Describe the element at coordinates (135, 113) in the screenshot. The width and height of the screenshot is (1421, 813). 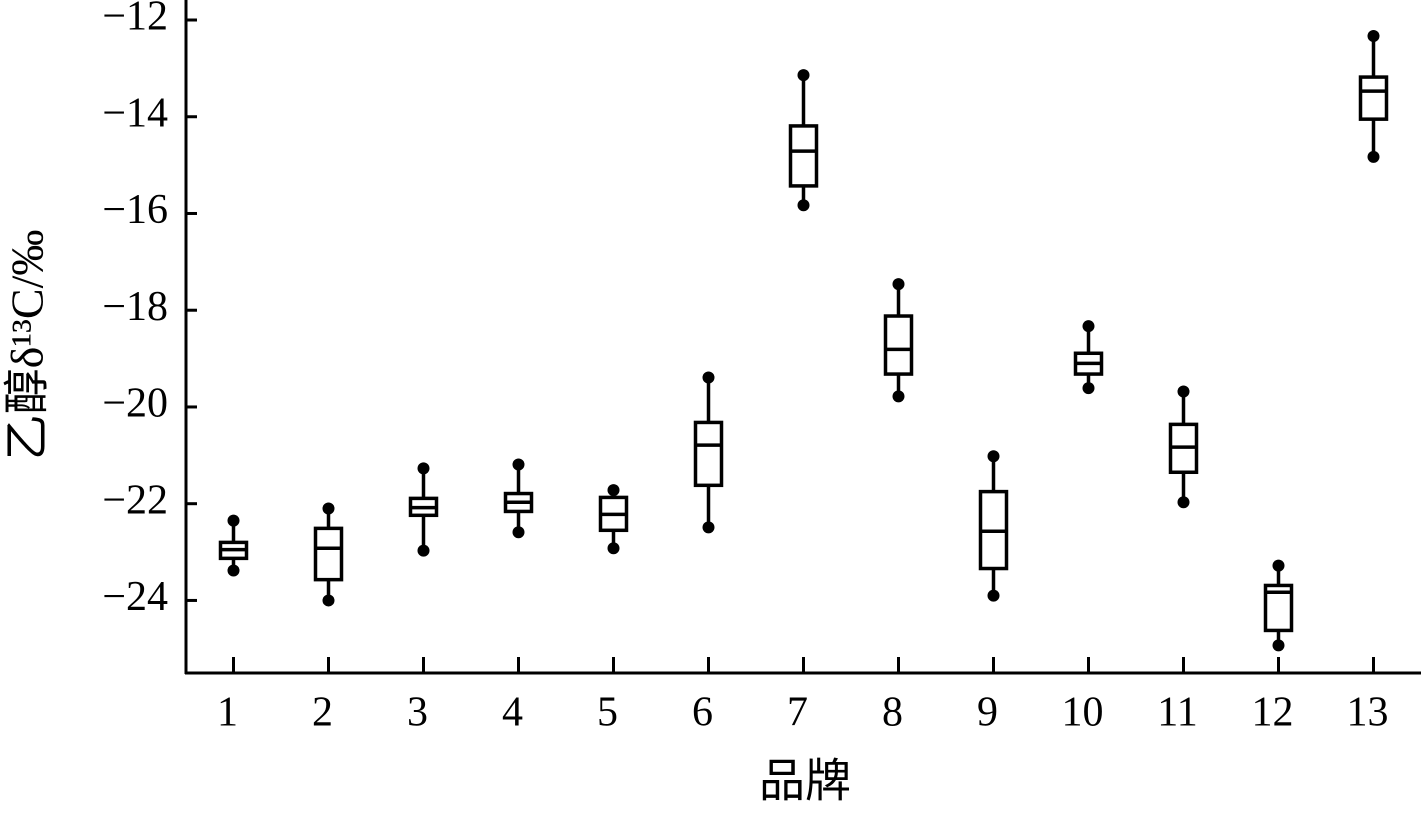
I see `y-tick-label: −14` at that location.